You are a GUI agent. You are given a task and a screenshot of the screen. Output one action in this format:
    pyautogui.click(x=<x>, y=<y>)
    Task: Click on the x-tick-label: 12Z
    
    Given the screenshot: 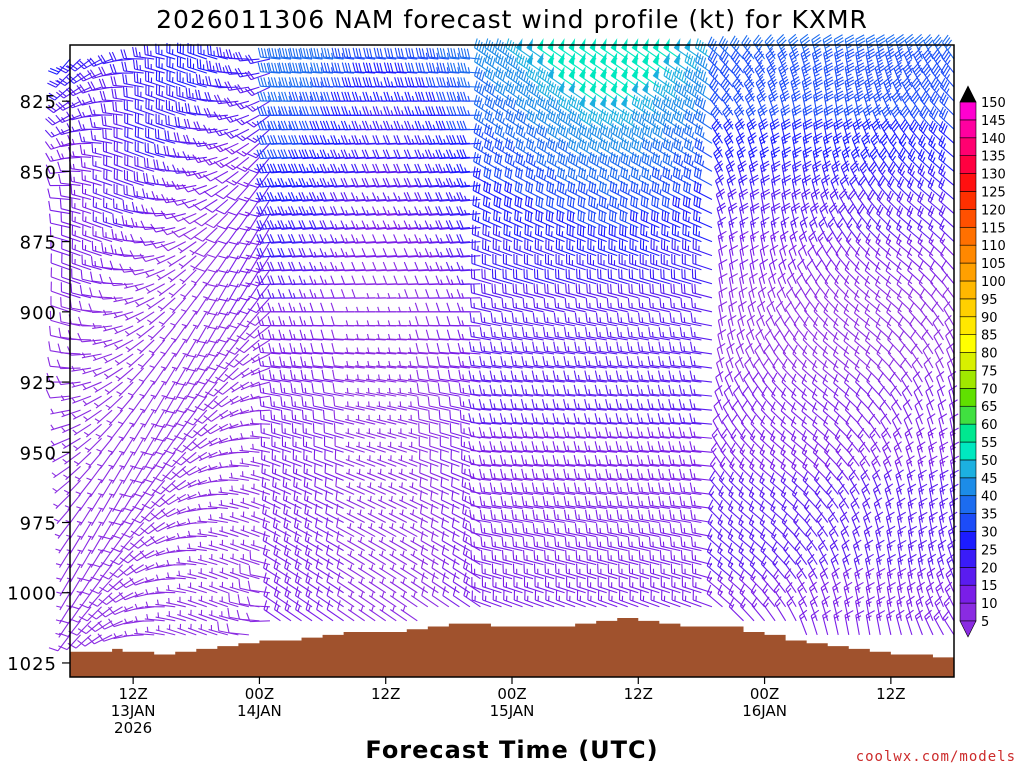 What is the action you would take?
    pyautogui.click(x=890, y=694)
    